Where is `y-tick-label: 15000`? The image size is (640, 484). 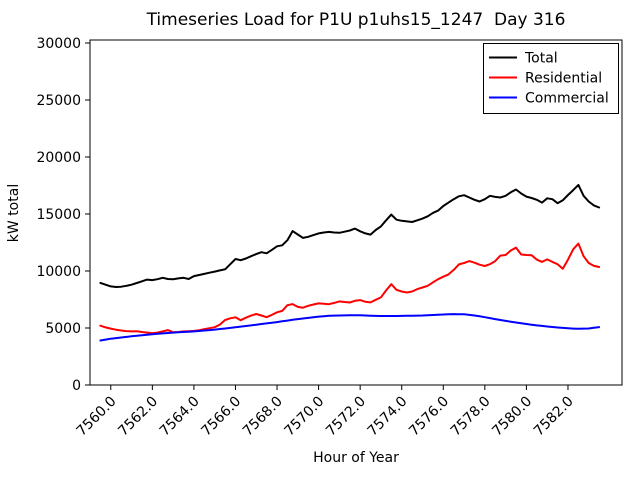
y-tick-label: 15000 is located at coordinates (58, 215).